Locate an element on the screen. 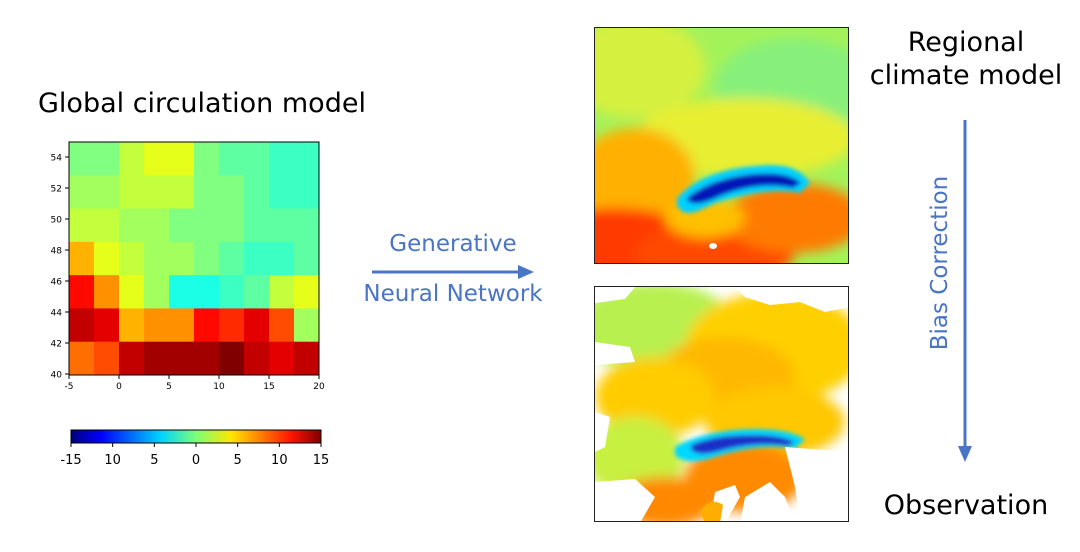 This screenshot has width=1080, height=552. observation-map-image is located at coordinates (721, 404).